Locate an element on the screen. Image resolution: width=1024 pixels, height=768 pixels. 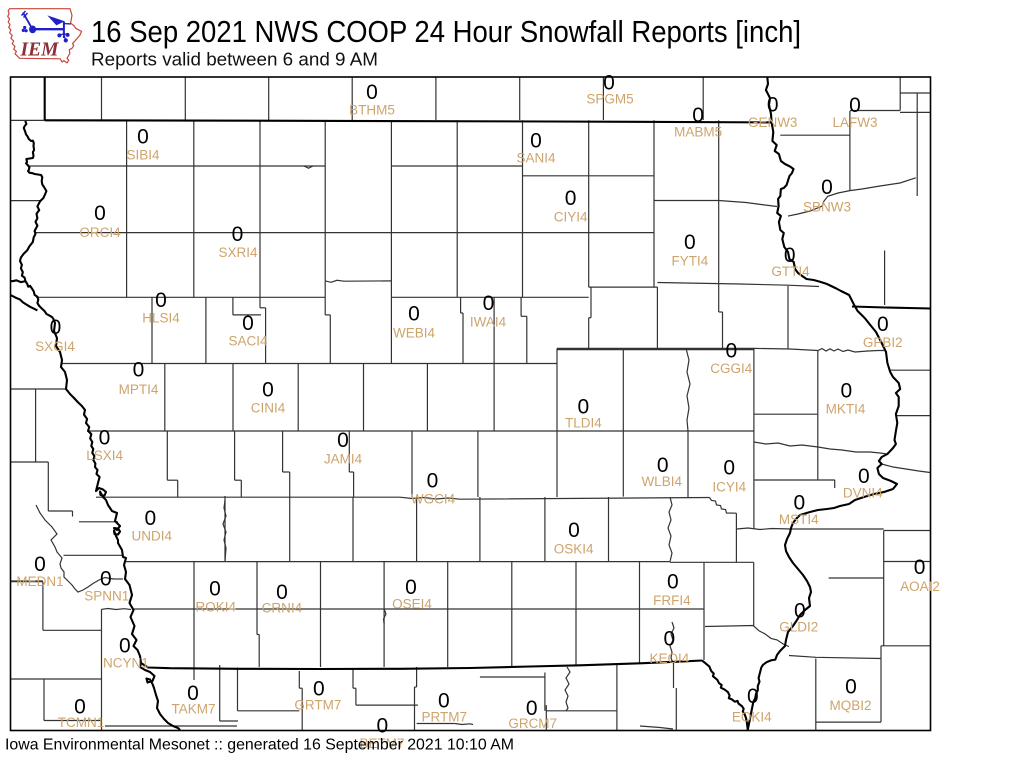
svg-text: LAFW3 is located at coordinates (854, 122).